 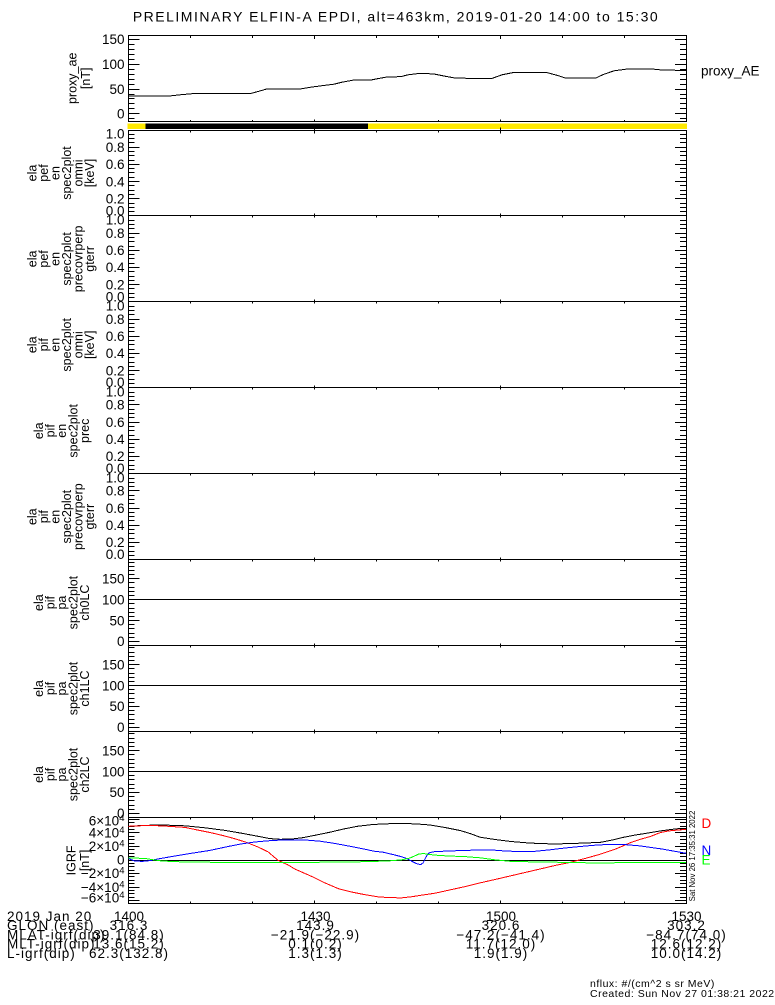 What do you see at coordinates (129, 934) in the screenshot?
I see `svg-text: 39.1(84.8)` at bounding box center [129, 934].